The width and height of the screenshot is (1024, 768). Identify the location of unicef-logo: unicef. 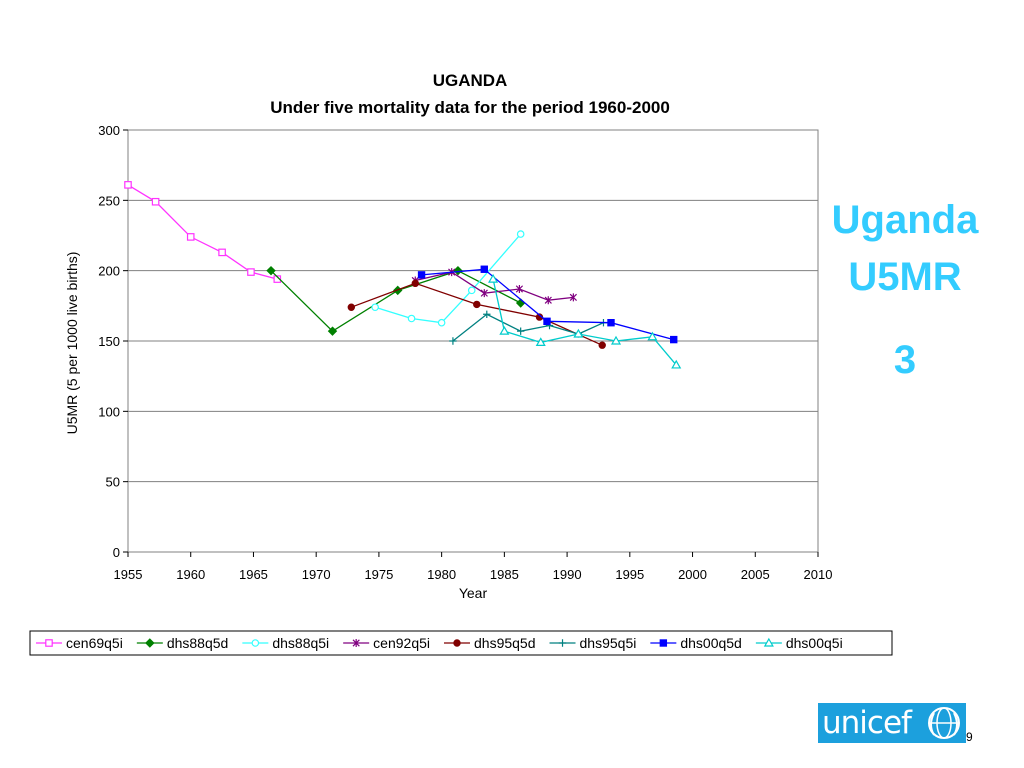
(892, 723).